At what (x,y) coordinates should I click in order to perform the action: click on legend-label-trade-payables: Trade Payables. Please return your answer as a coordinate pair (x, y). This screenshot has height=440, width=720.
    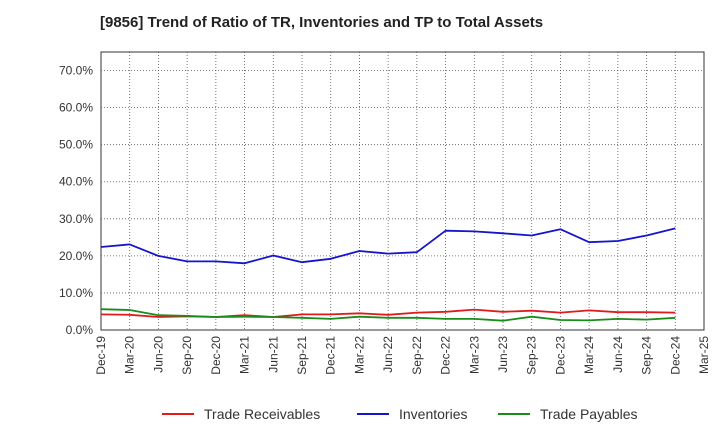
    Looking at the image, I should click on (589, 414).